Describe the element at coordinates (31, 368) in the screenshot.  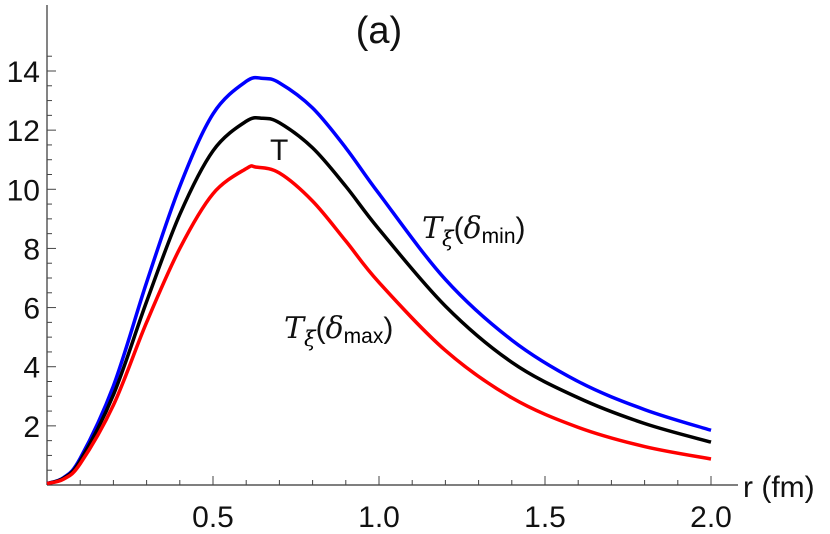
I see `y-tick-label: 4` at that location.